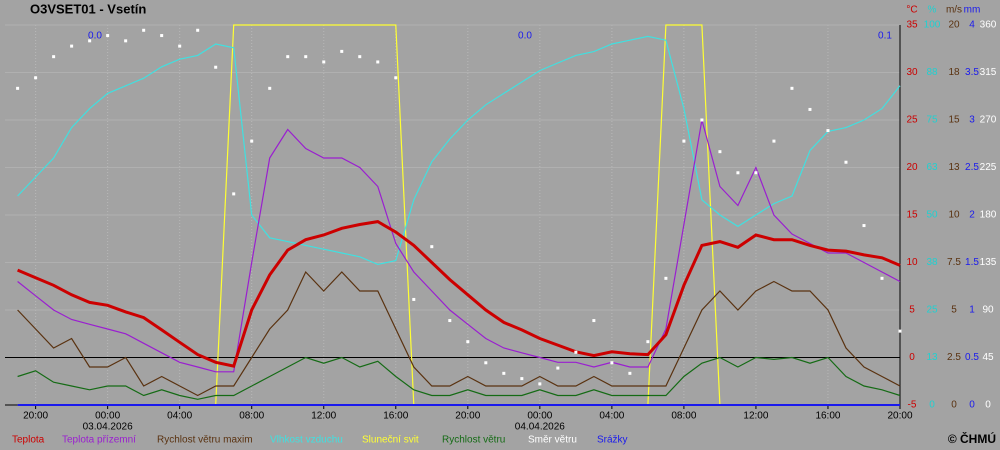  I want to click on legend-entry: Směr větru, so click(552, 440).